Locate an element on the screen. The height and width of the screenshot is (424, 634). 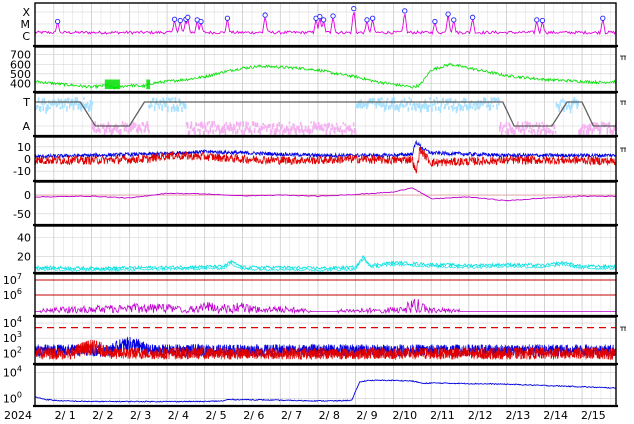
x-tick-label: 2/ 4 is located at coordinates (178, 415).